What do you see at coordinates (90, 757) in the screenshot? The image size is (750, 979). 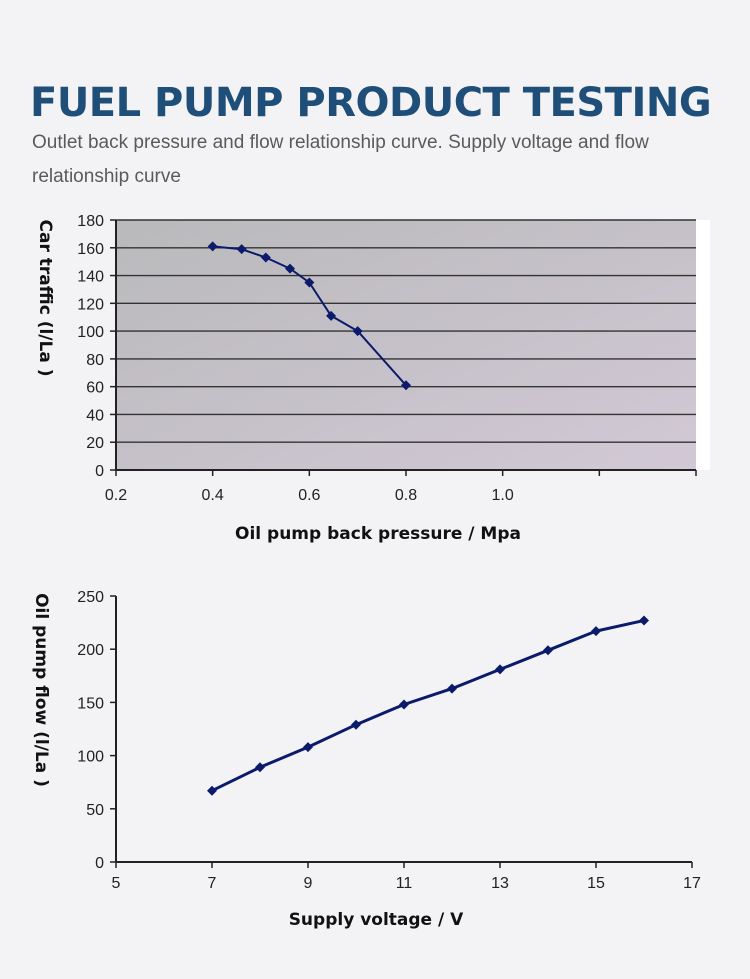 I see `chart2-y-tick-label: 100` at bounding box center [90, 757].